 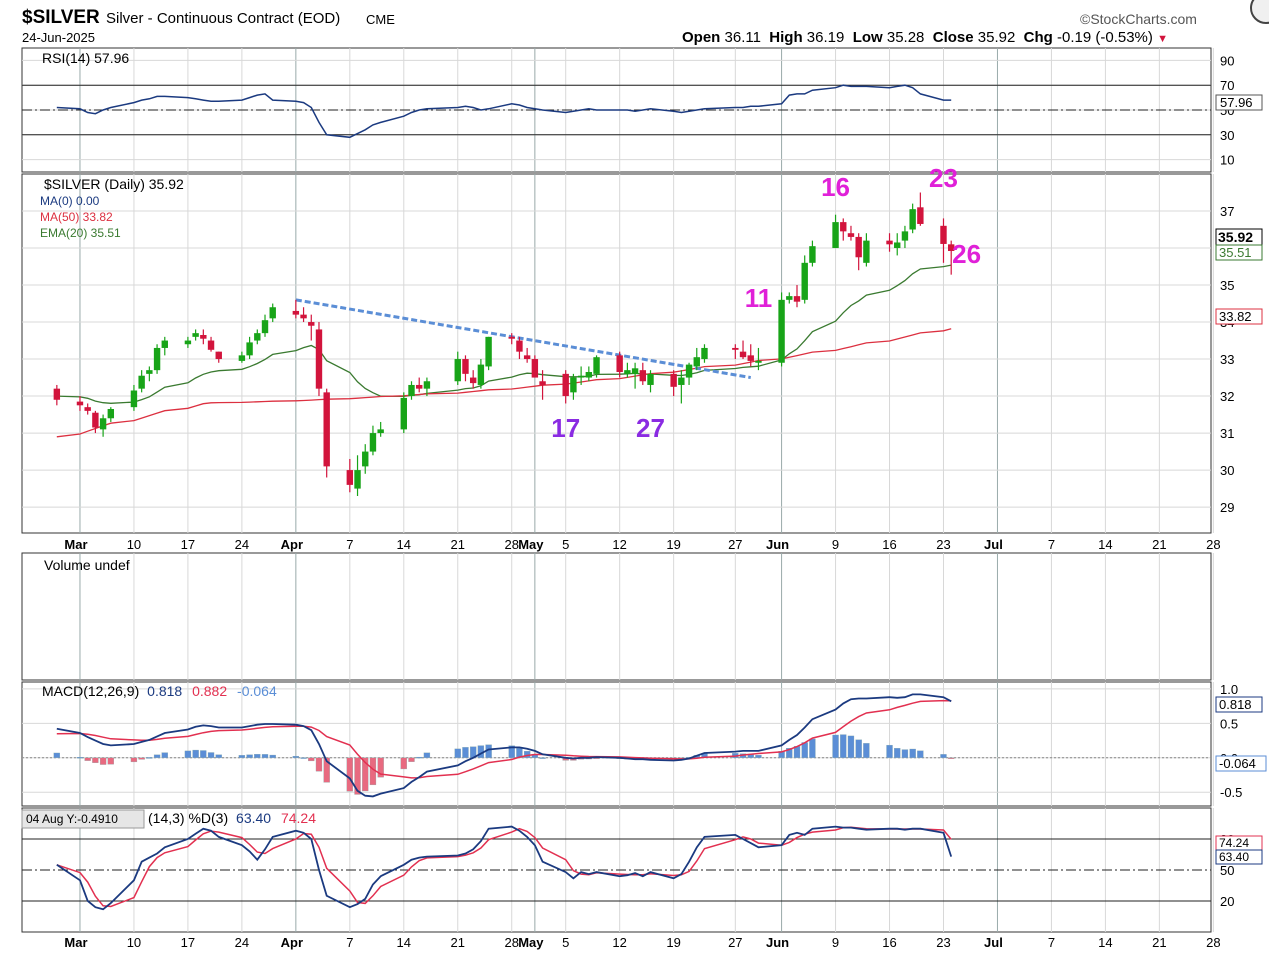 What do you see at coordinates (209, 691) in the screenshot?
I see `macd-signal-value: 0.882` at bounding box center [209, 691].